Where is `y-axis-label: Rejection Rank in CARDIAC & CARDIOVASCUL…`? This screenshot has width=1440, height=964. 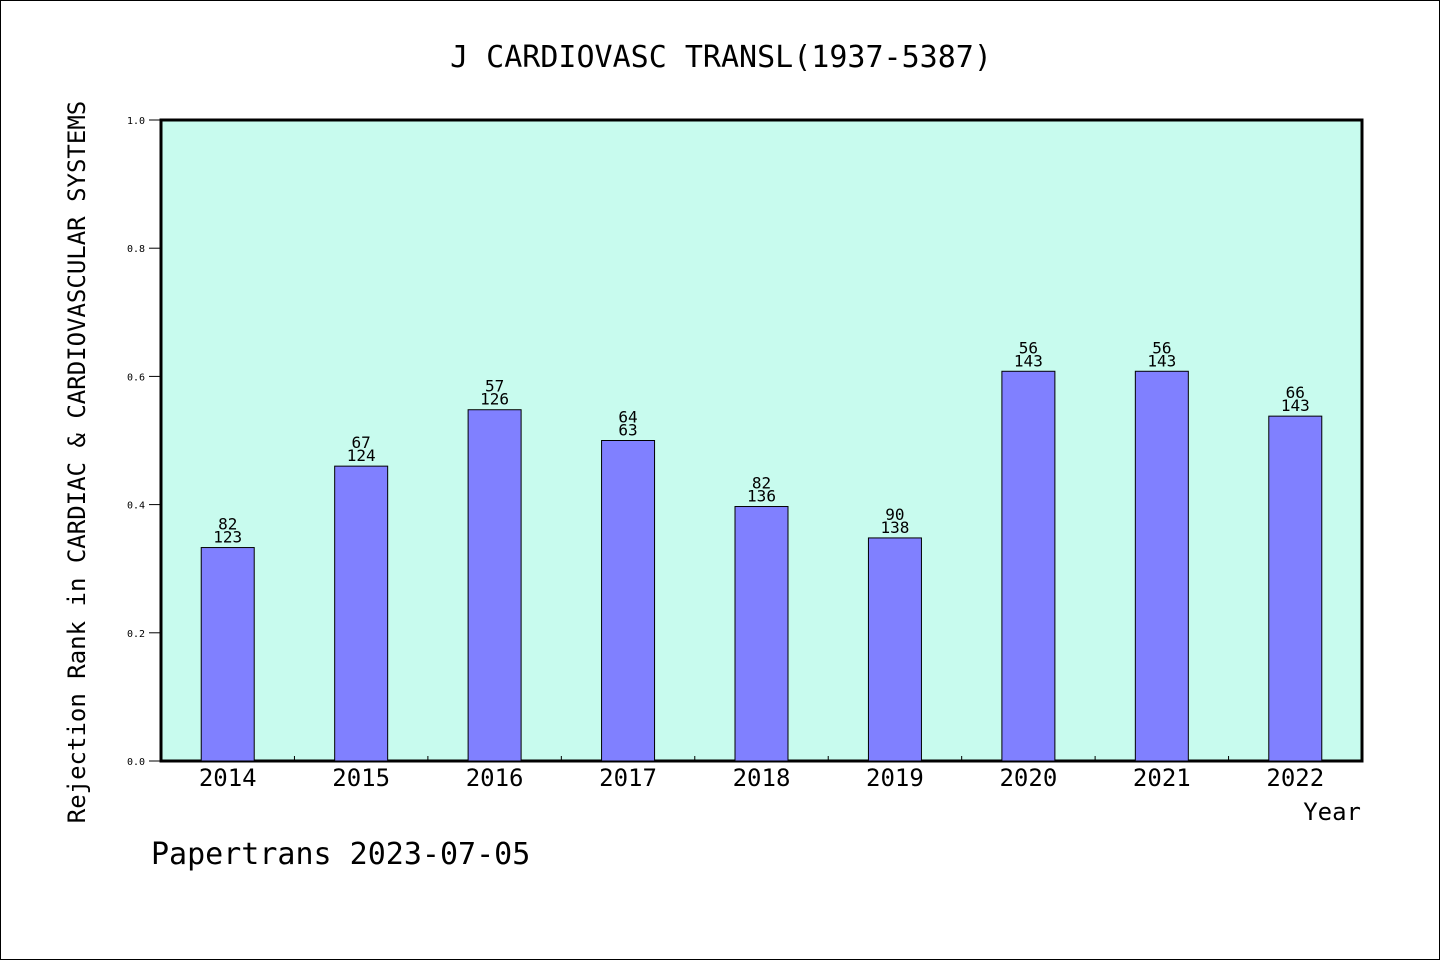
y-axis-label: Rejection Rank in CARDIAC & CARDIOVASCUL… is located at coordinates (77, 462).